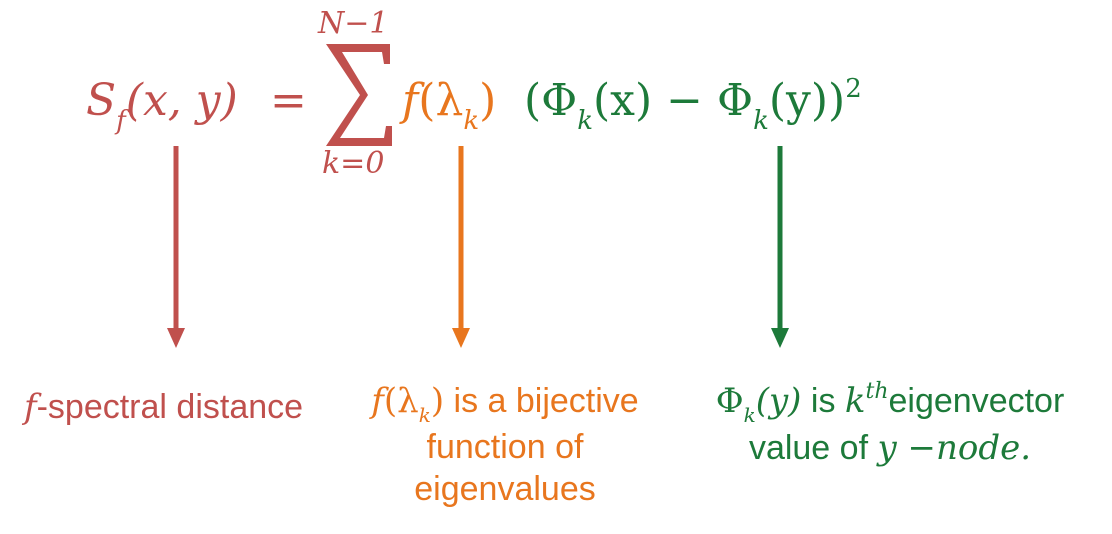 This screenshot has width=1112, height=534. What do you see at coordinates (424, 415) in the screenshot?
I see `caption-orange-sub: k` at bounding box center [424, 415].